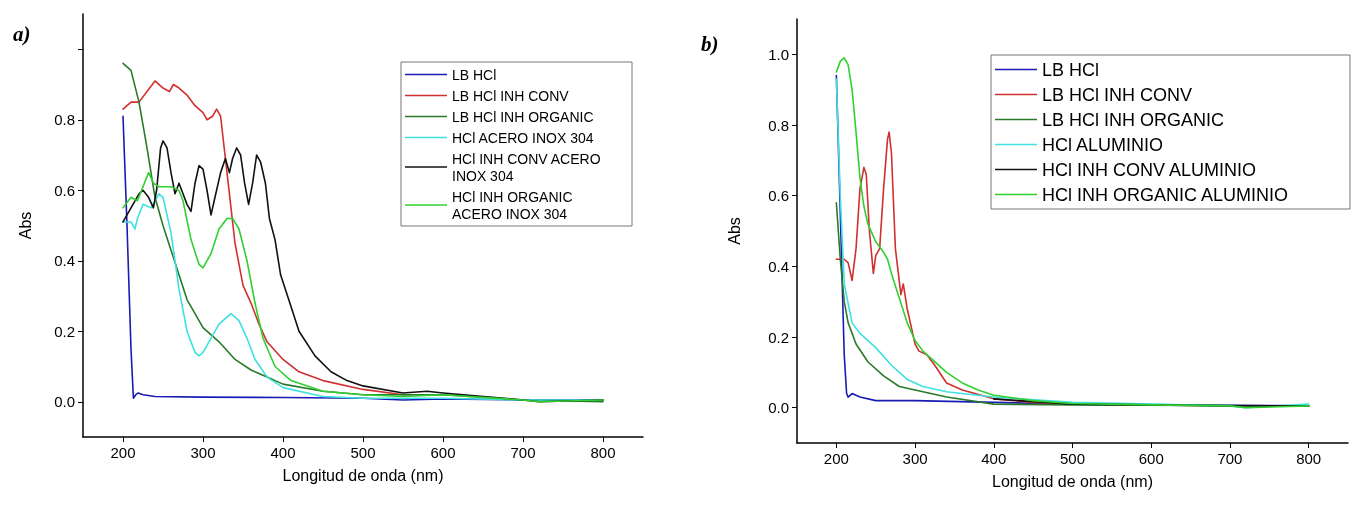  Describe the element at coordinates (1165, 194) in the screenshot. I see `legend-label: HCl INH ORGANIC ALUMINIO` at that location.